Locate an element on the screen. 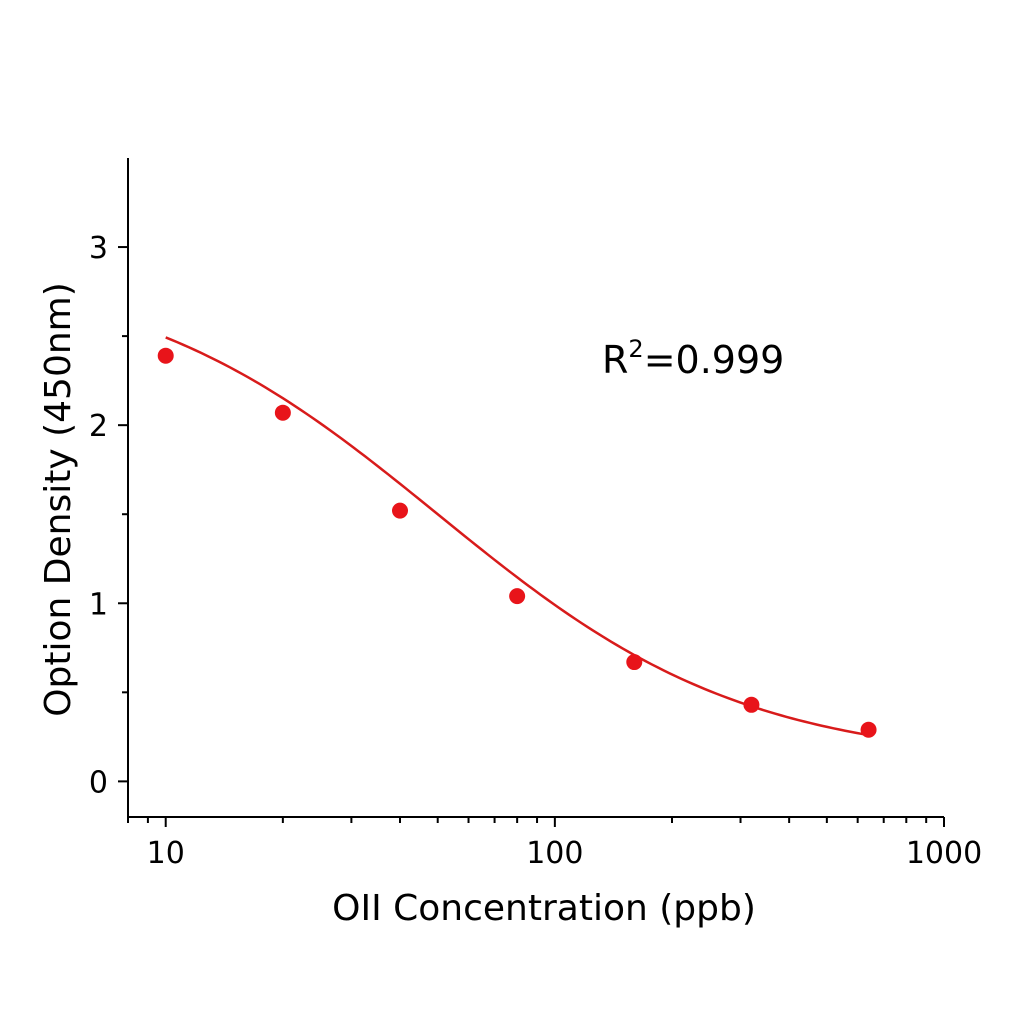  x-axis-title: OII Concentration (ppb) is located at coordinates (544, 908).